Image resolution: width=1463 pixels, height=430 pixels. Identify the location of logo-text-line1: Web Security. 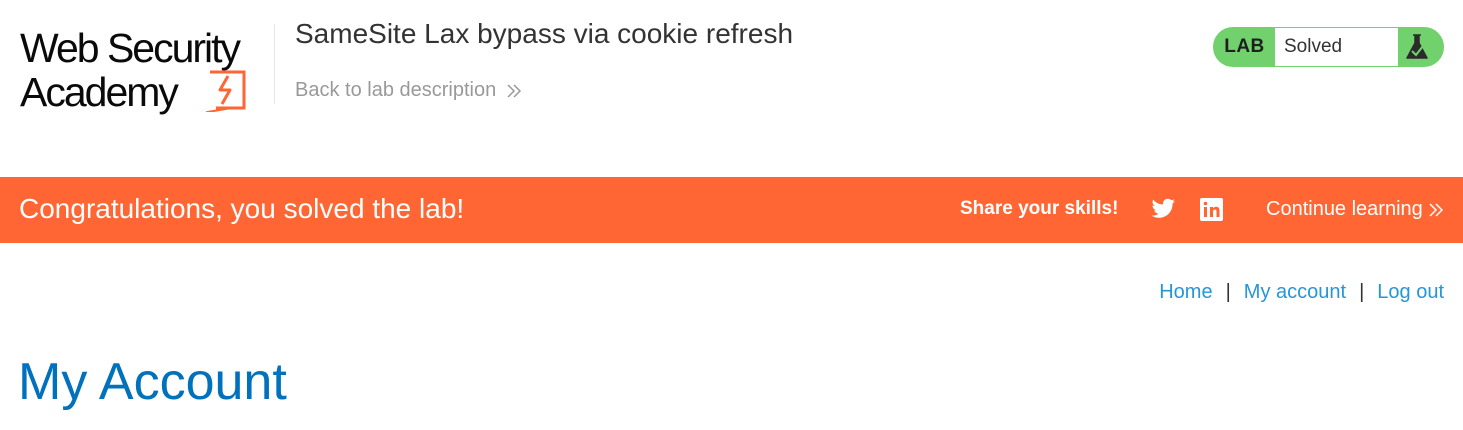
(130, 48).